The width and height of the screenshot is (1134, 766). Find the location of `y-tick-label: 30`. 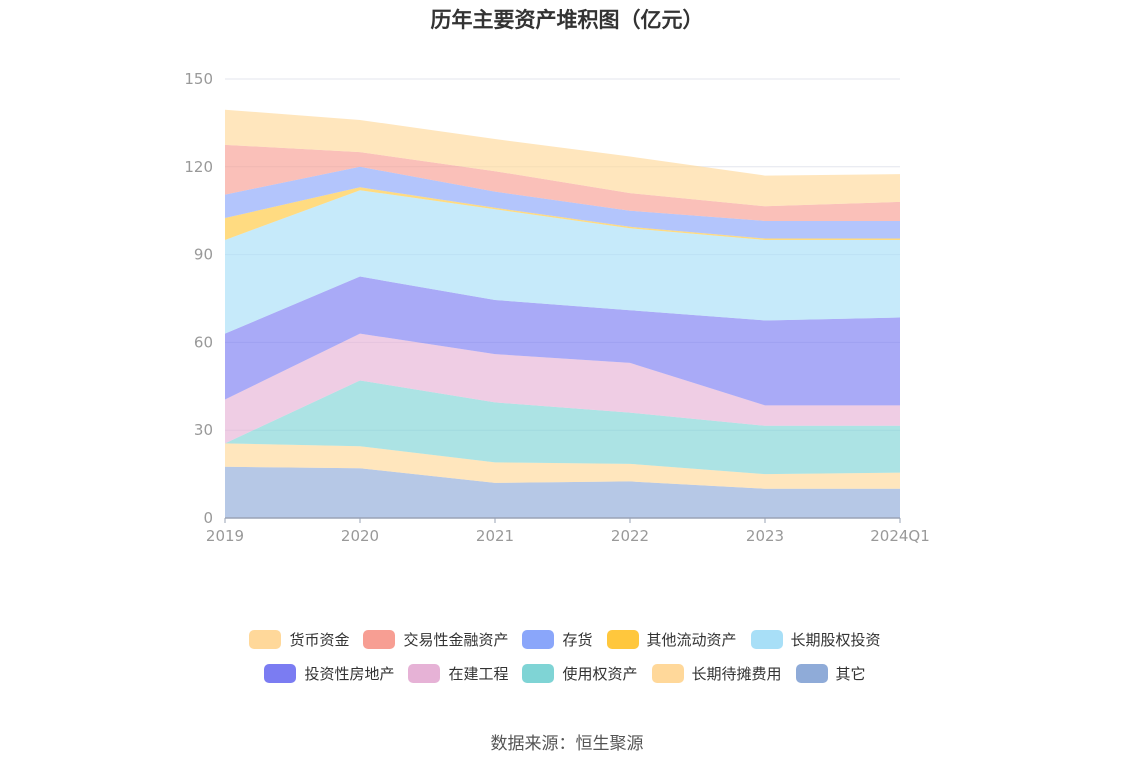

y-tick-label: 30 is located at coordinates (203, 430).